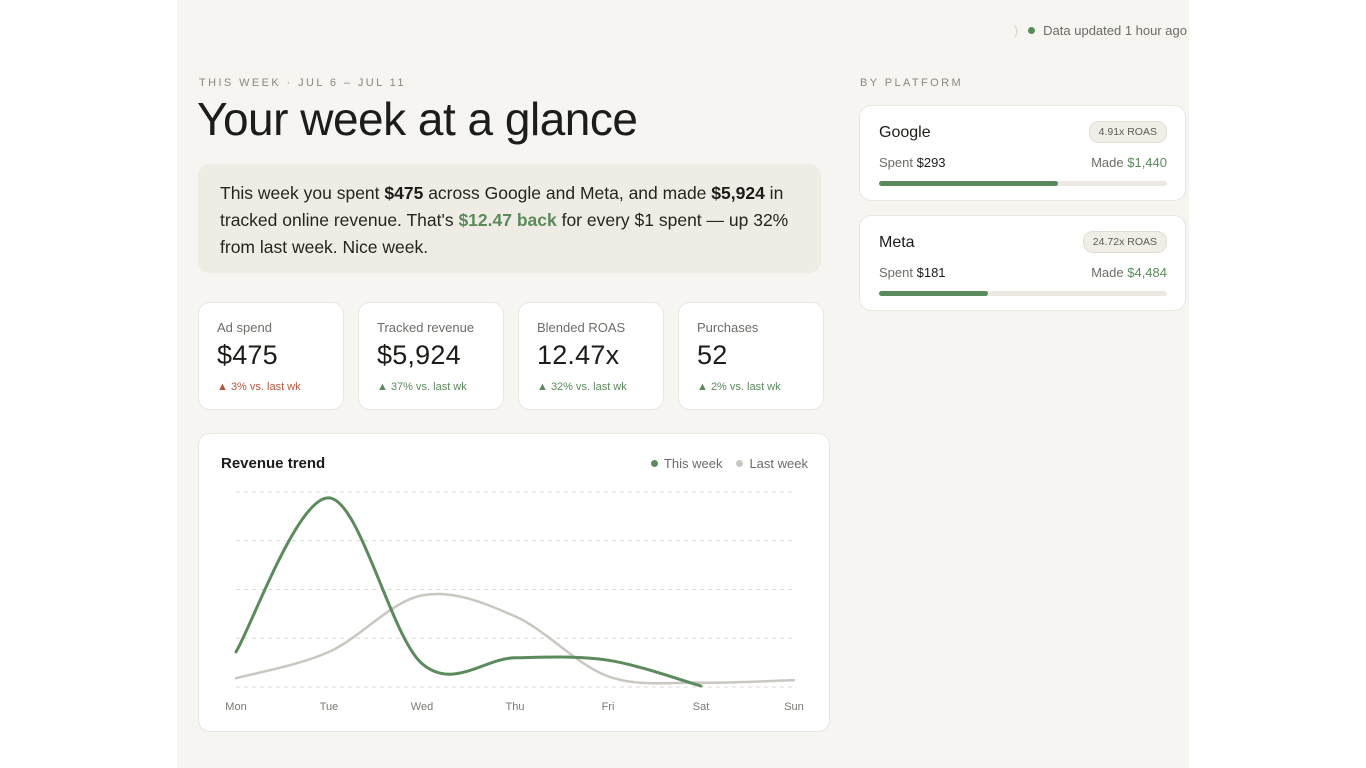 Image resolution: width=1366 pixels, height=768 pixels. I want to click on made-value: $1,440, so click(1147, 162).